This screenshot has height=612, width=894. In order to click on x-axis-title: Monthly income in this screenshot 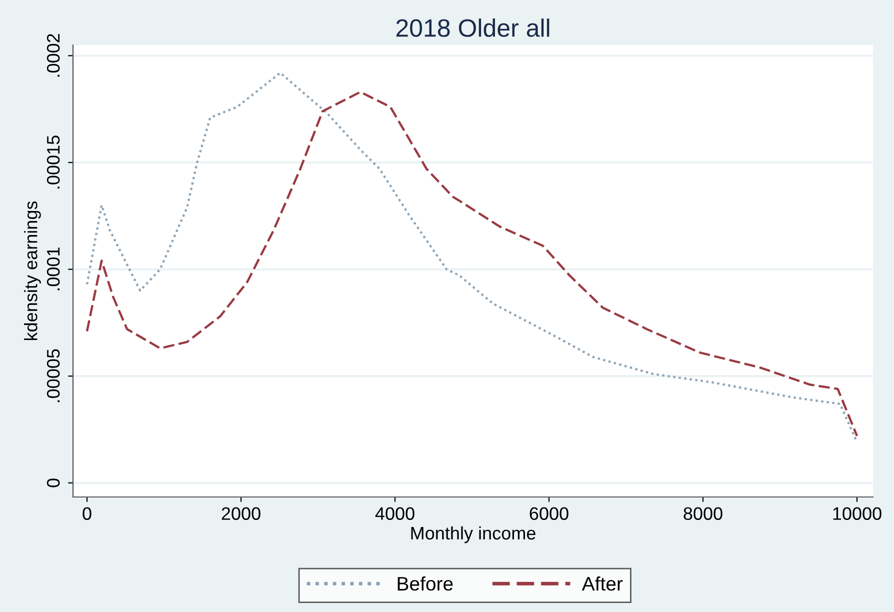, I will do `click(473, 535)`.